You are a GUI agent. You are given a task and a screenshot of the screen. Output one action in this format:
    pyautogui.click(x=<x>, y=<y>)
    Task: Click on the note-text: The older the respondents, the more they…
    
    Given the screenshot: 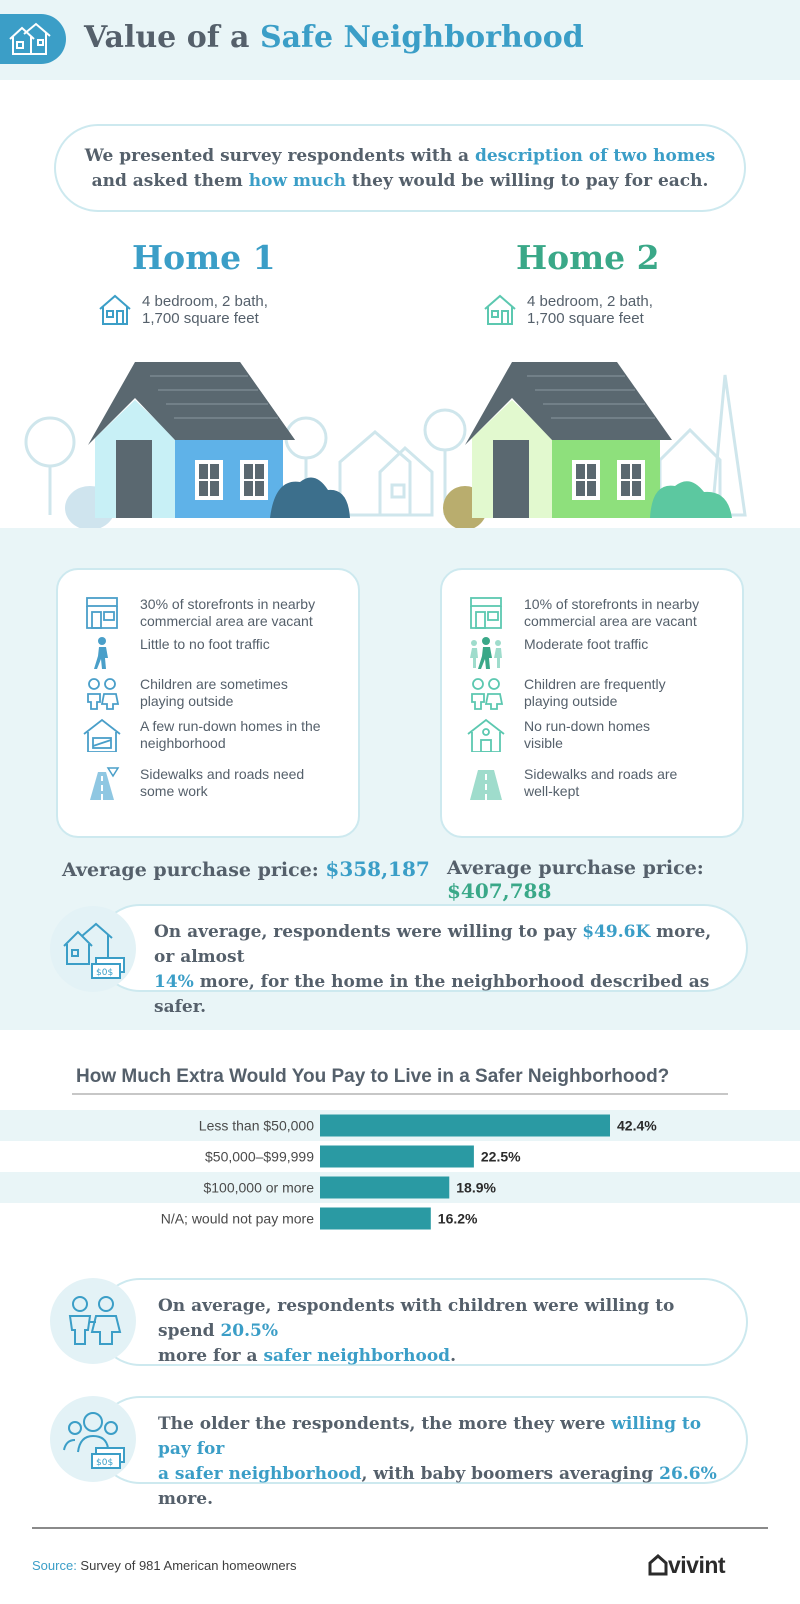 What is the action you would take?
    pyautogui.click(x=385, y=1424)
    